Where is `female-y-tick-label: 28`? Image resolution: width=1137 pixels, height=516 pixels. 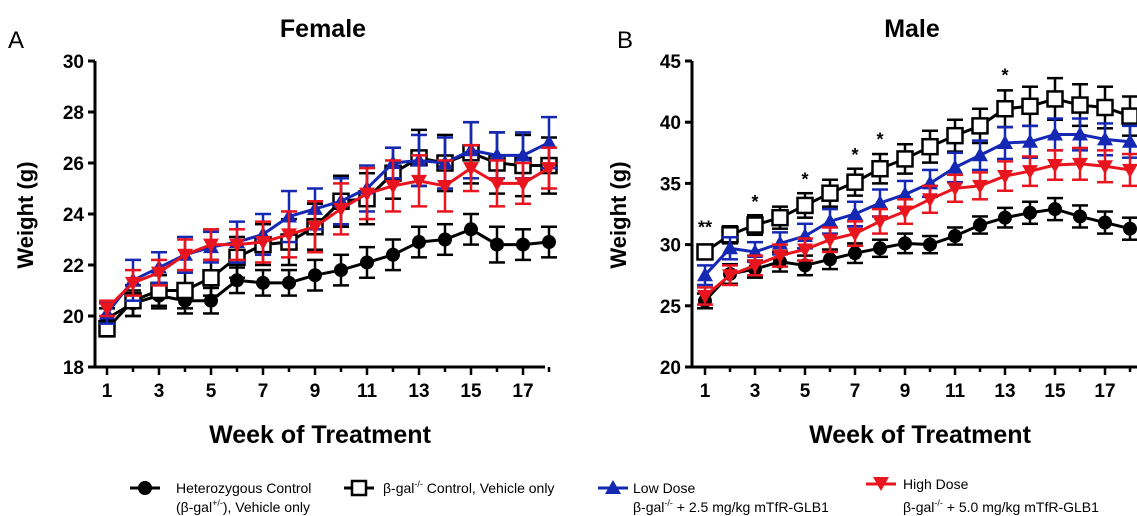
female-y-tick-label: 28 is located at coordinates (73, 113).